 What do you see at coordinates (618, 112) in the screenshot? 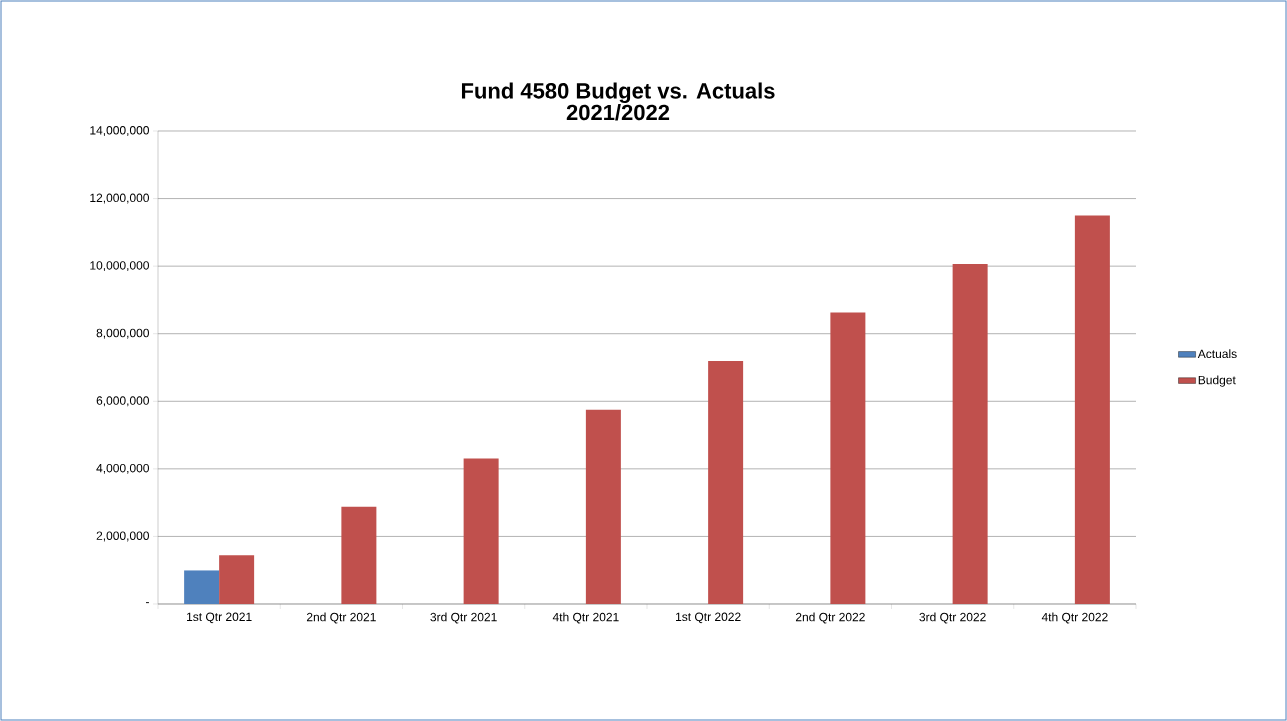
I see `chart-subtitle: 2021/2022` at bounding box center [618, 112].